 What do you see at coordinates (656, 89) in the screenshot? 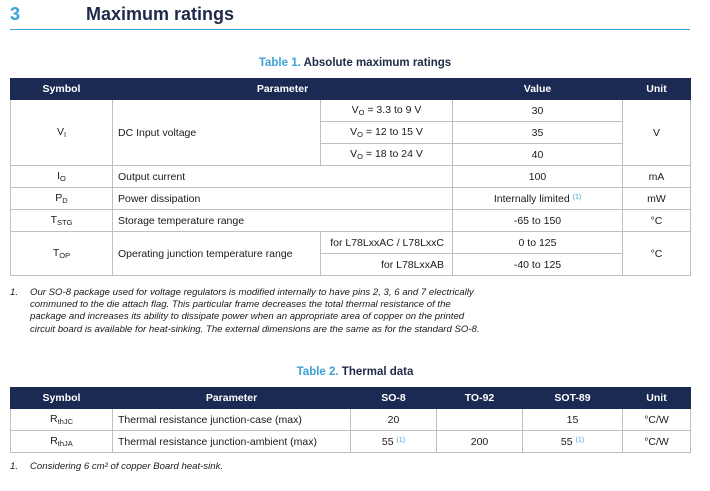
I see `table1-header-unit: Unit` at bounding box center [656, 89].